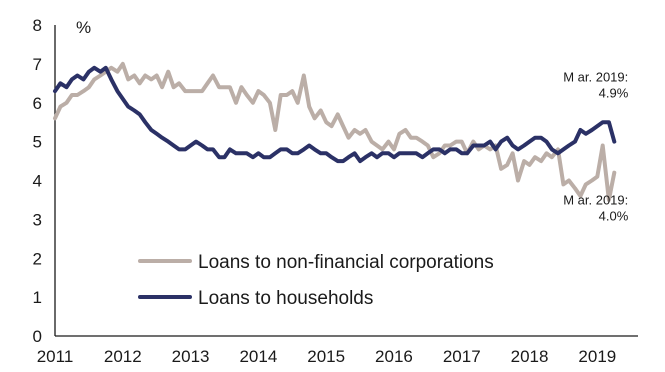 Image resolution: width=665 pixels, height=372 pixels. What do you see at coordinates (595, 147) in the screenshot?
I see `annotations: M ar. 2019:4.9%M ar. 2019:4.0%` at bounding box center [595, 147].